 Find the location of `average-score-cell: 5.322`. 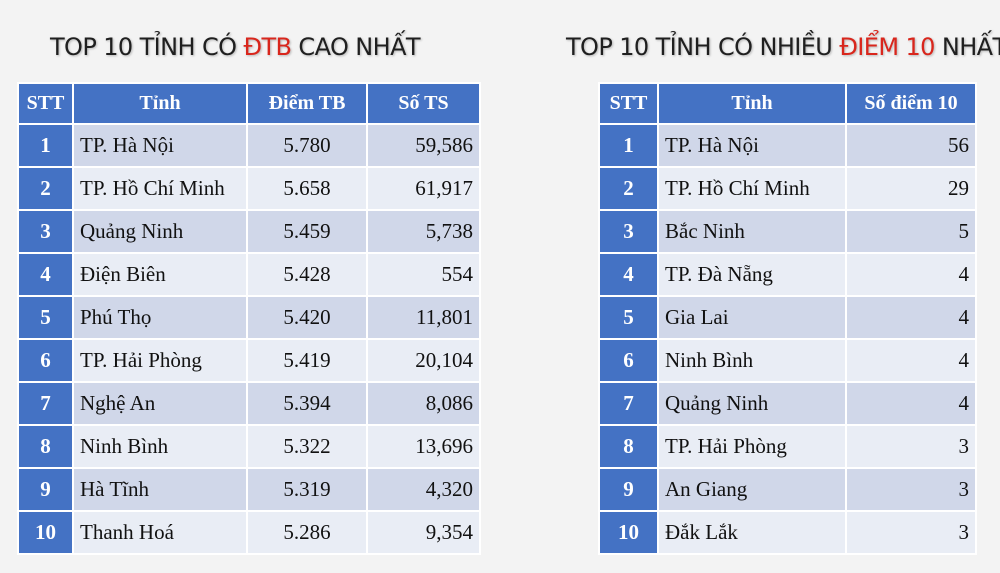

average-score-cell: 5.322 is located at coordinates (307, 446).